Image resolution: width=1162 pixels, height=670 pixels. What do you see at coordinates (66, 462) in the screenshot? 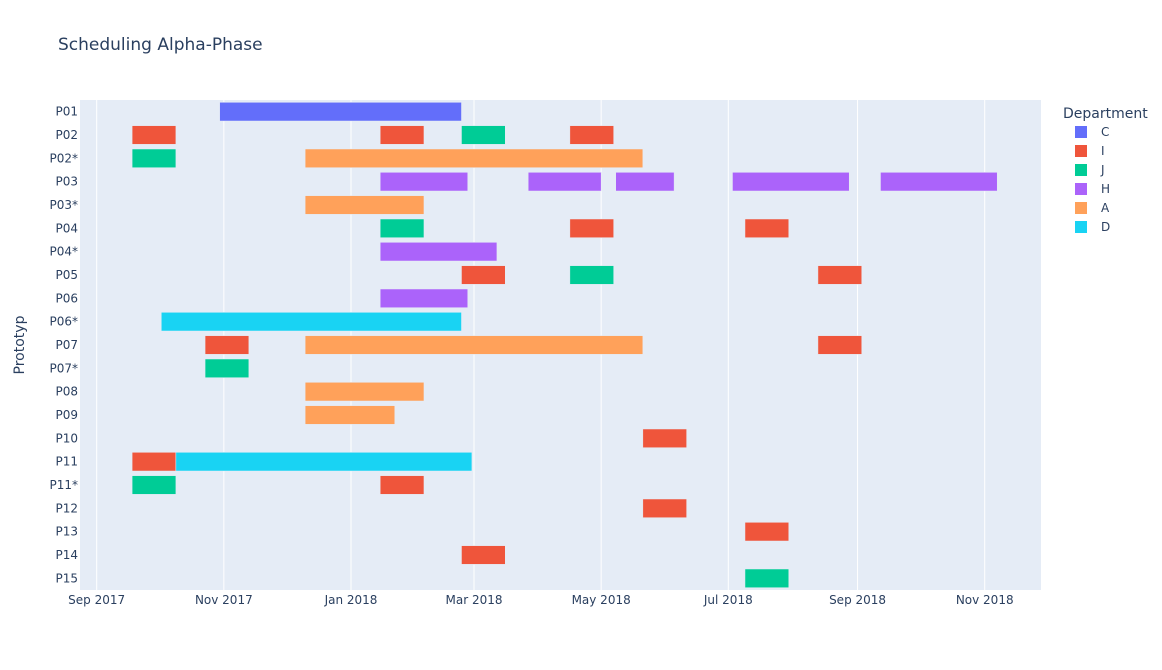
I see `y-tick-label: P11` at bounding box center [66, 462].